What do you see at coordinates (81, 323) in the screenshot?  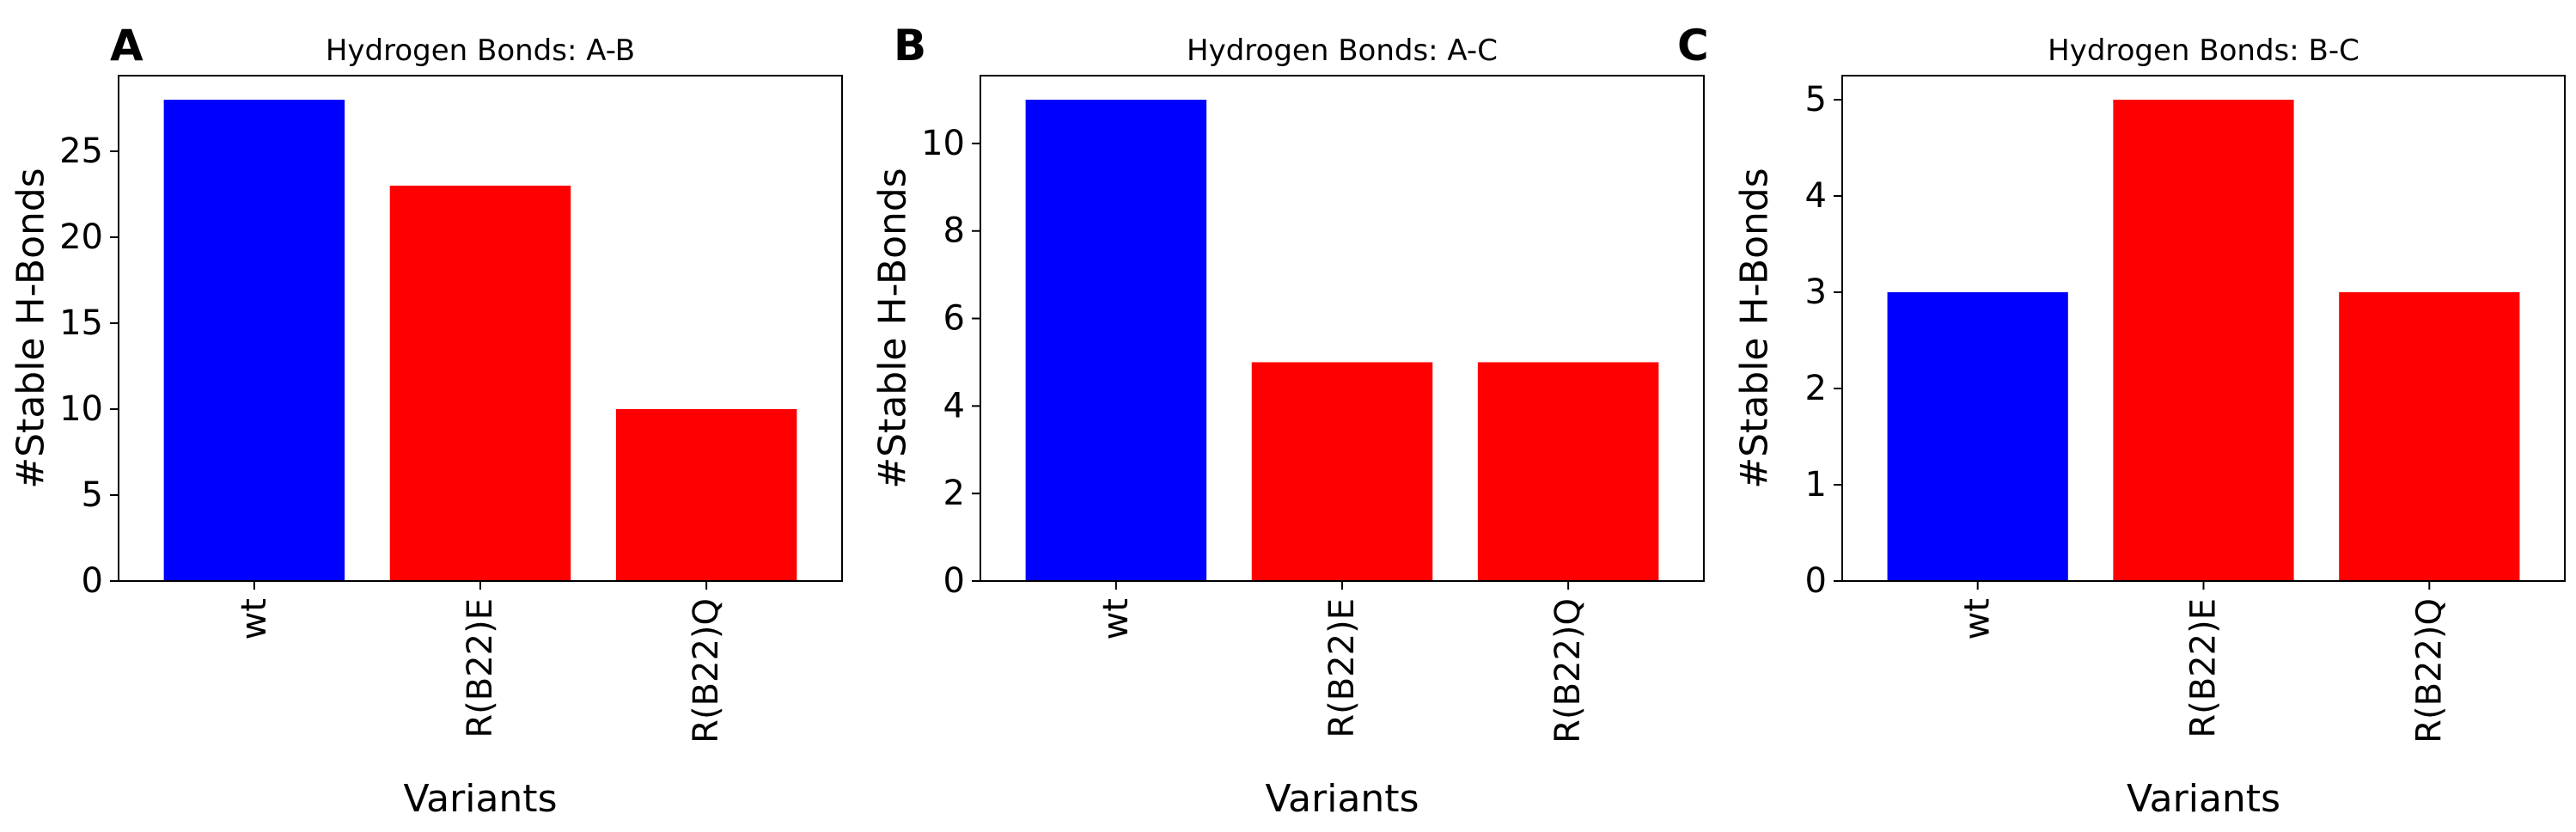 I see `y-tick-label: 15` at bounding box center [81, 323].